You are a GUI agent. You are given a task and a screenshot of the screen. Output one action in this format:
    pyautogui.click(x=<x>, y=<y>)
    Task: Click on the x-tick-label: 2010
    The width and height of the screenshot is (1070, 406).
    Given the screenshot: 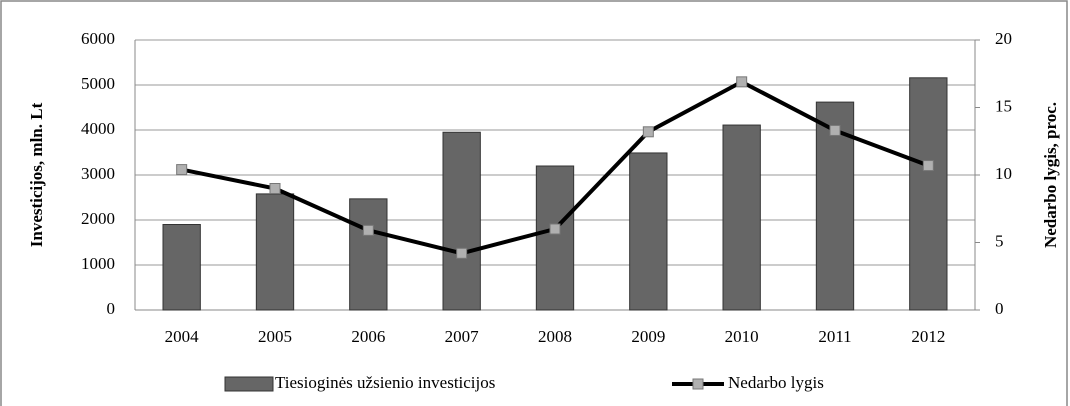 What is the action you would take?
    pyautogui.click(x=742, y=336)
    